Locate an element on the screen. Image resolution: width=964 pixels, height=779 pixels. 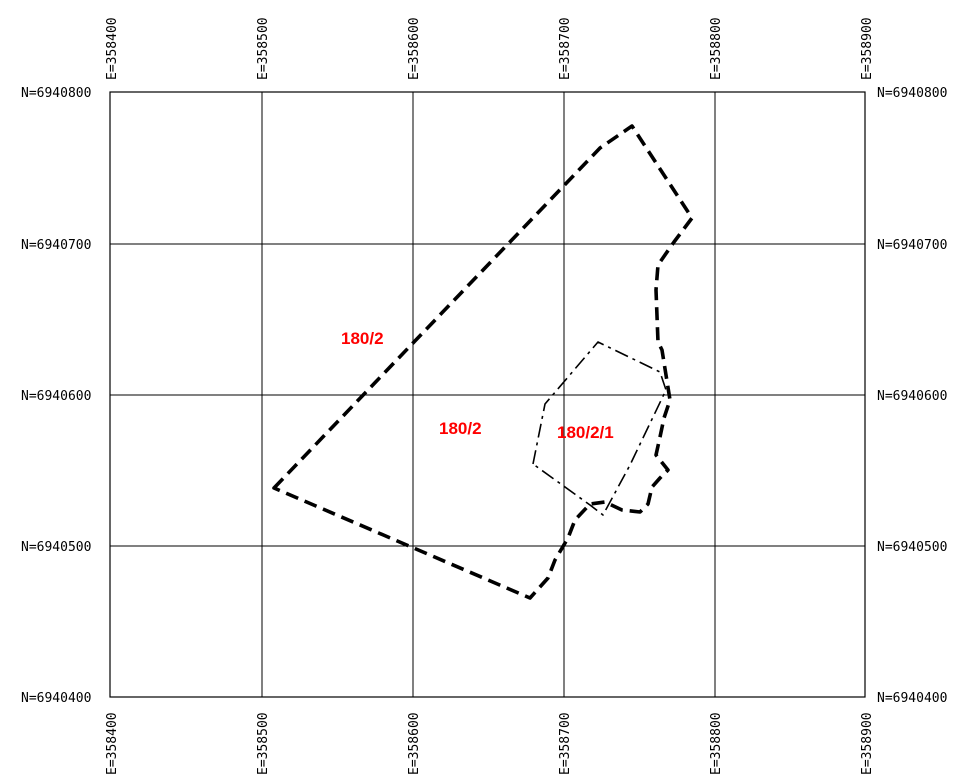
parcel-180-2-1-boundary is located at coordinates (599, 428).